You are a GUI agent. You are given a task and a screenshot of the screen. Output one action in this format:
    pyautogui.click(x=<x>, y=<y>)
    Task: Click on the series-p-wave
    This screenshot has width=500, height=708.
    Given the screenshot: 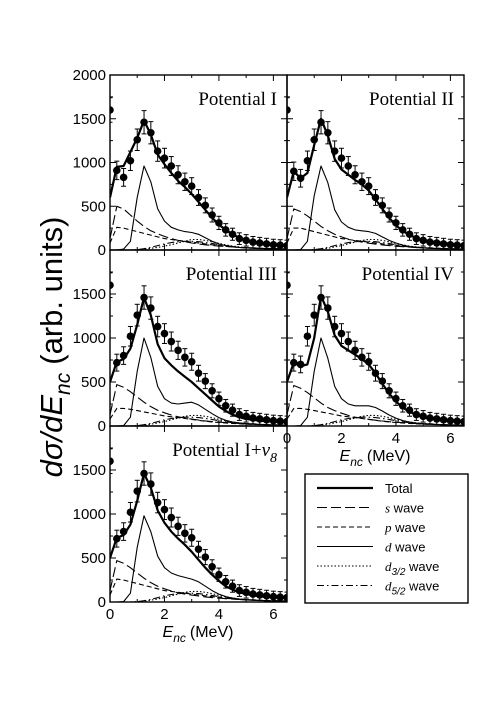 What is the action you would take?
    pyautogui.click(x=375, y=238)
    